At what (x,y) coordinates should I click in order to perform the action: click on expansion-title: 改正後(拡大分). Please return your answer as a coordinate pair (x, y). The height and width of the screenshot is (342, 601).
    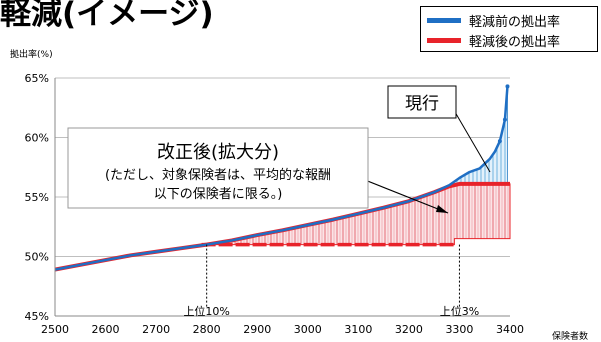
    Looking at the image, I should click on (218, 152).